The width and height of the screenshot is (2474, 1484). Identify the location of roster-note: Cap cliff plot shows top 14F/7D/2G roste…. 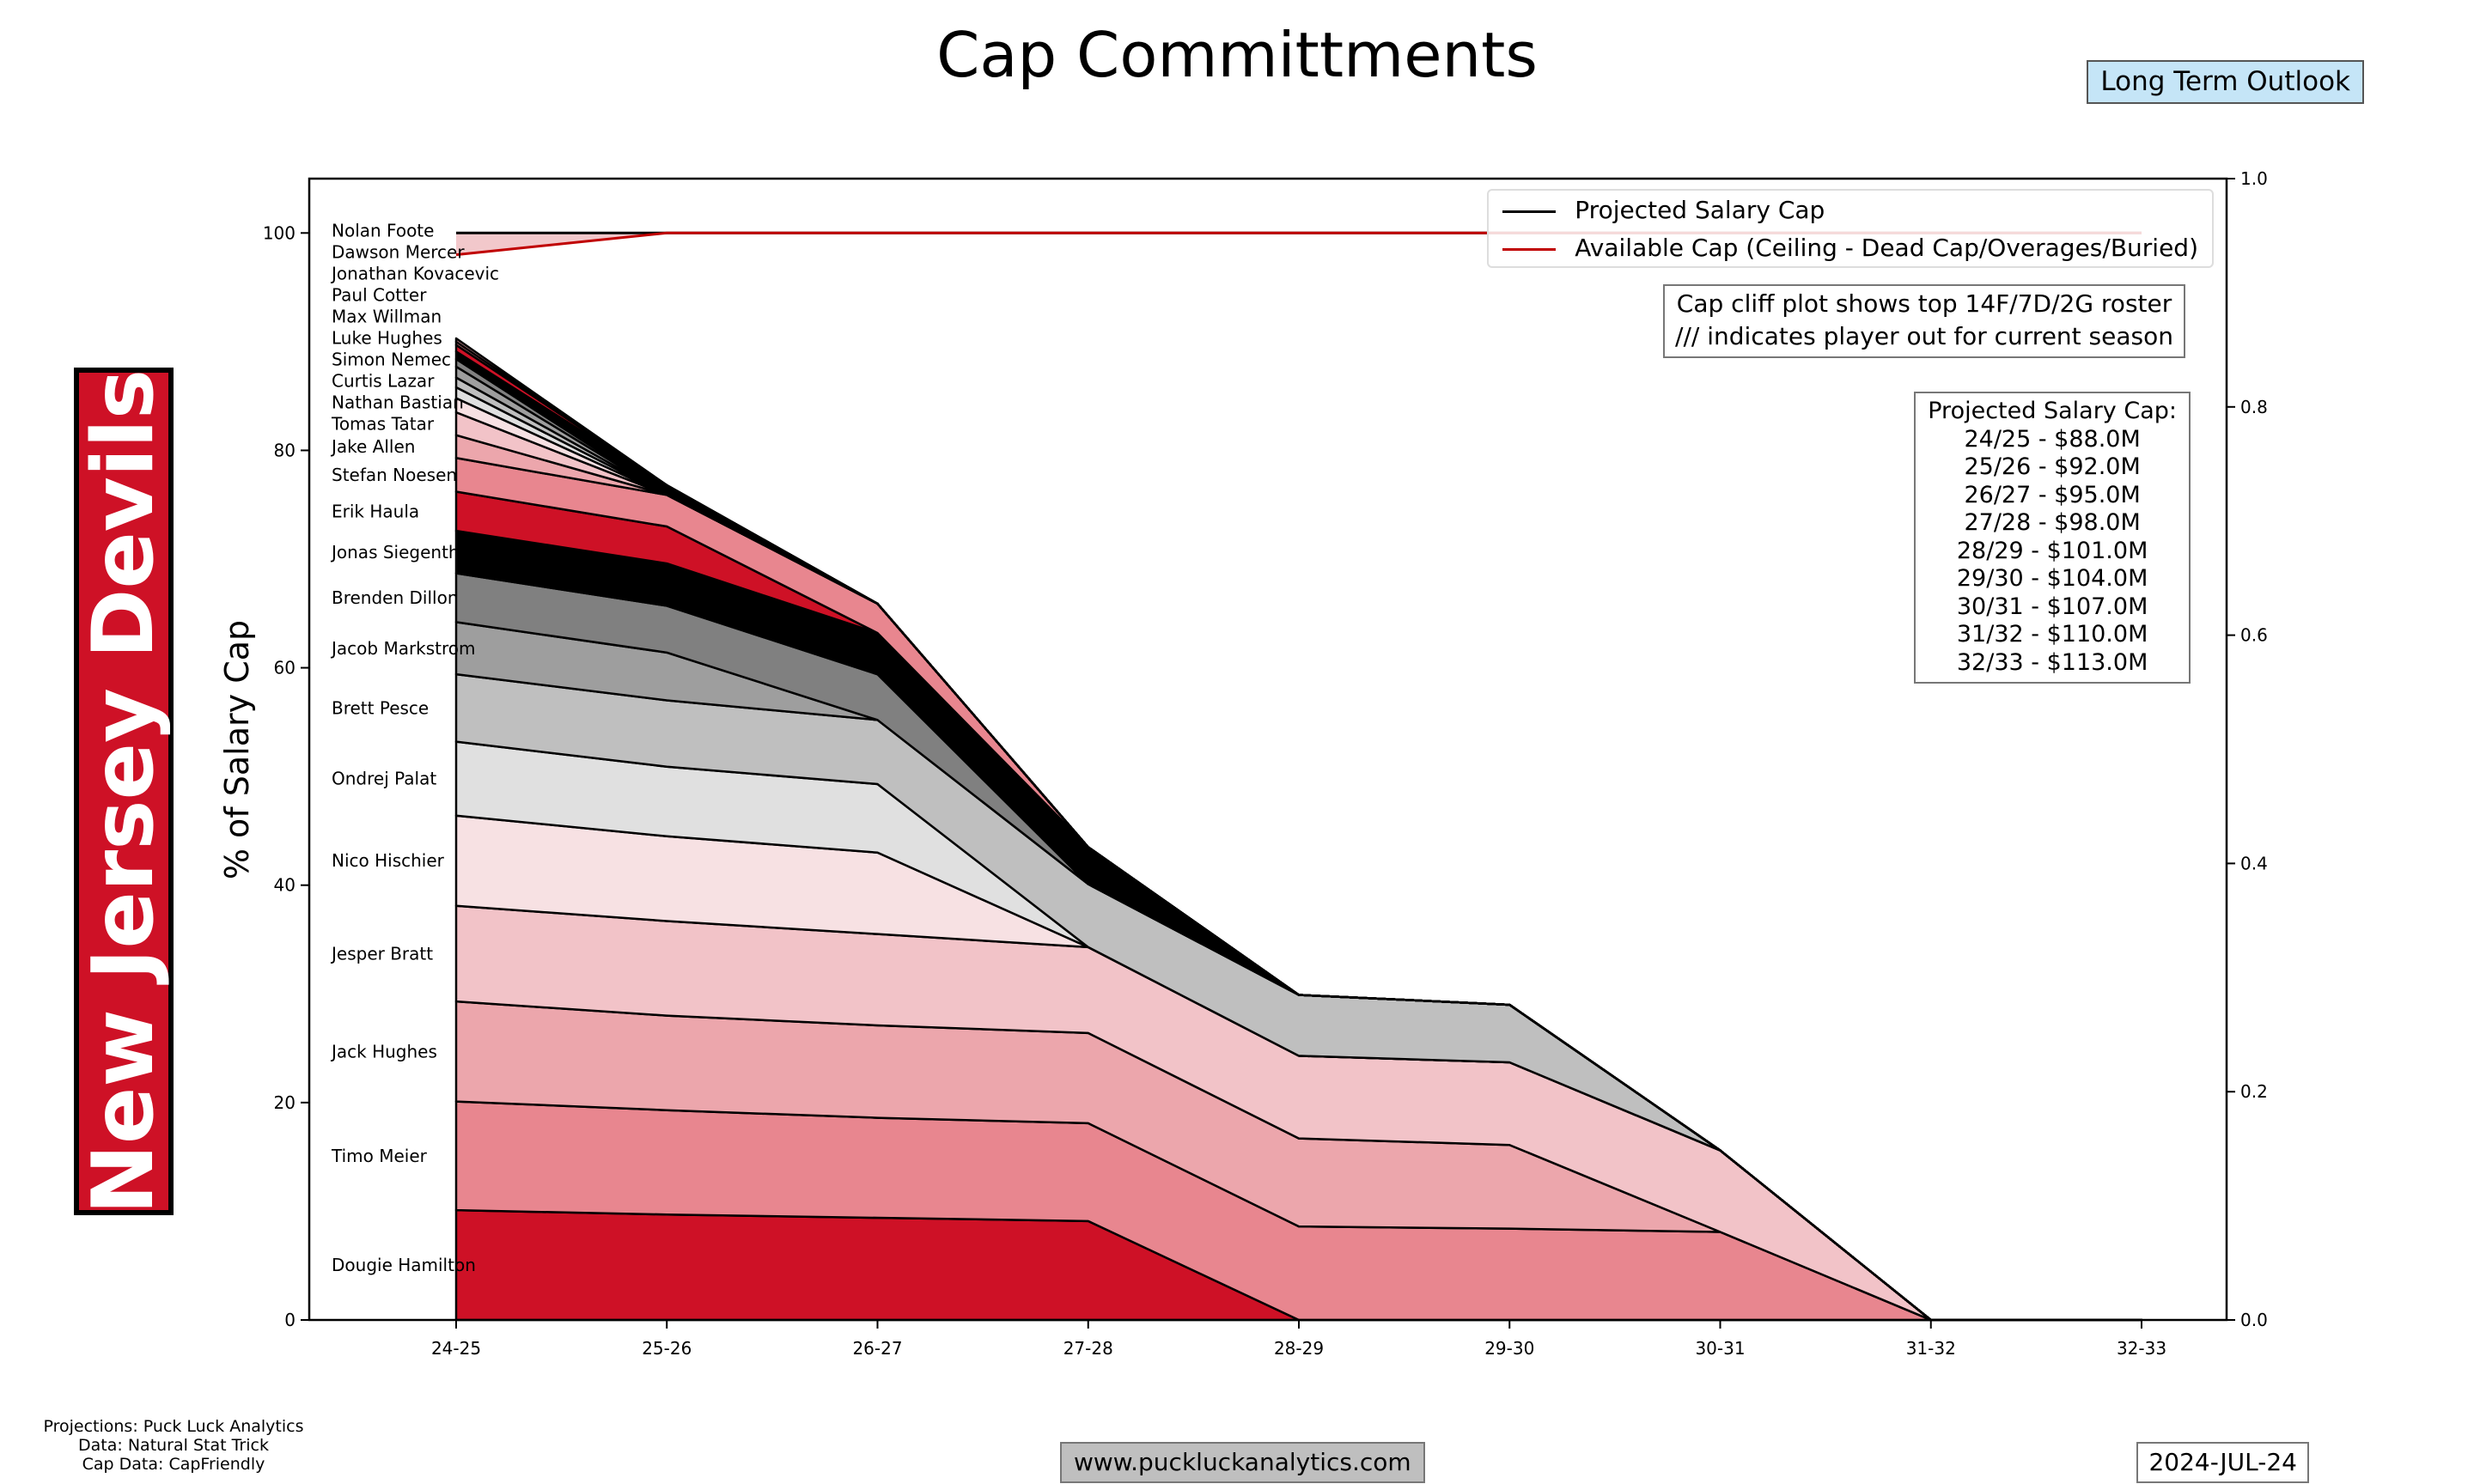
(1924, 321).